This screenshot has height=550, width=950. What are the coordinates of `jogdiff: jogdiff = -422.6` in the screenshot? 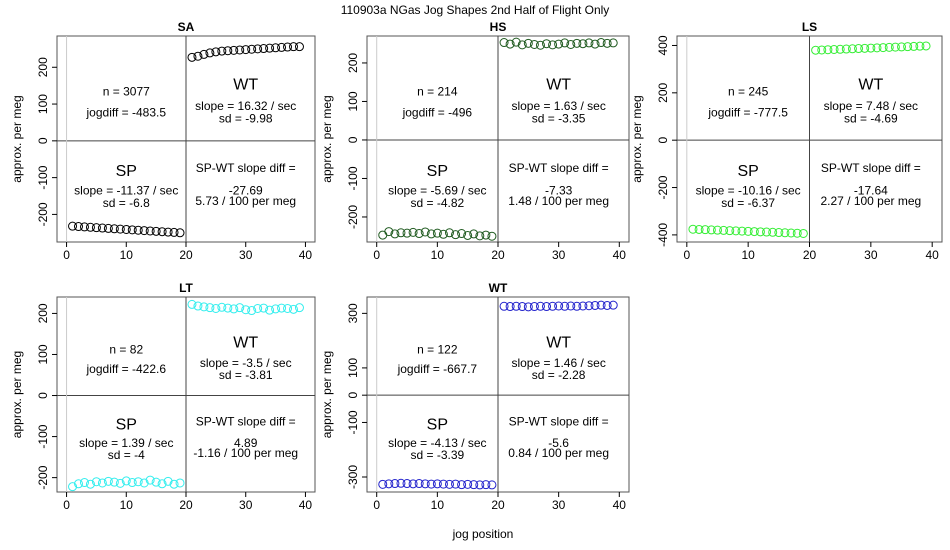 It's located at (126, 369).